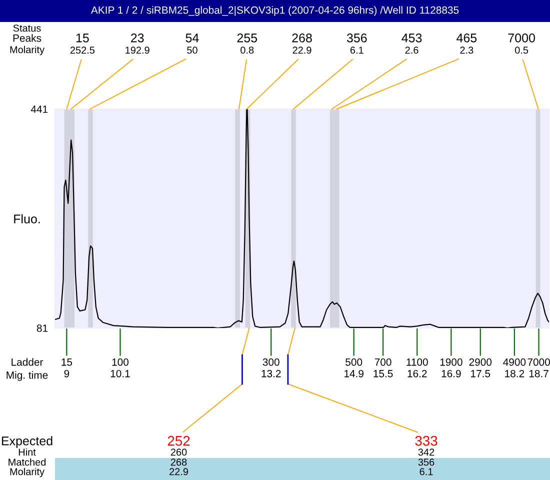 This screenshot has width=550, height=480. Describe the element at coordinates (28, 362) in the screenshot. I see `text: Ladder` at that location.